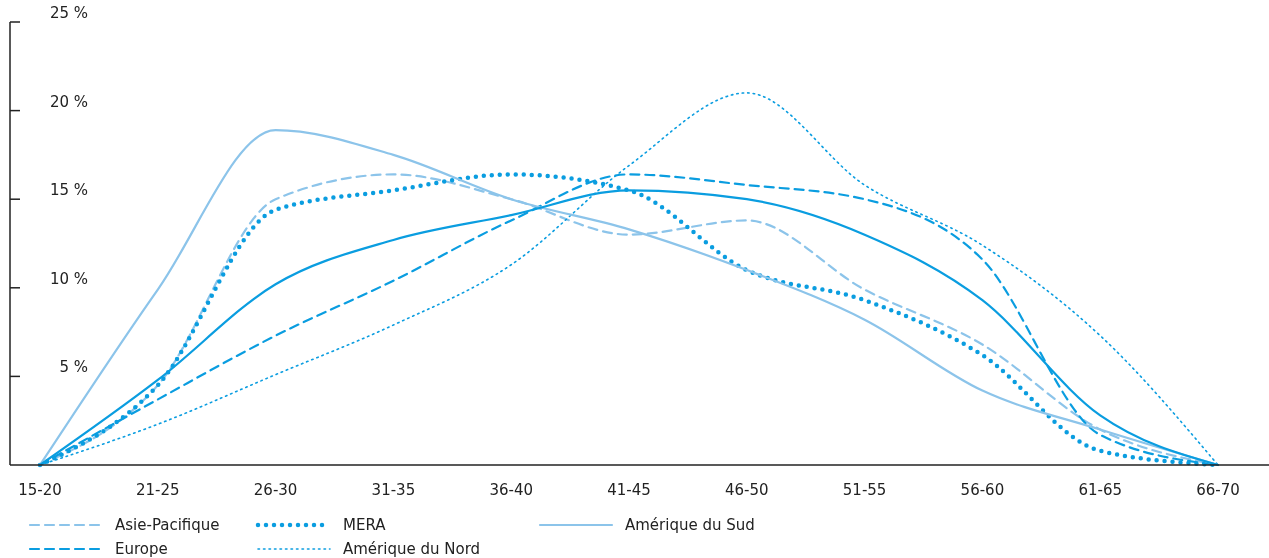  Describe the element at coordinates (982, 490) in the screenshot. I see `x-tick-label: 56-60` at that location.